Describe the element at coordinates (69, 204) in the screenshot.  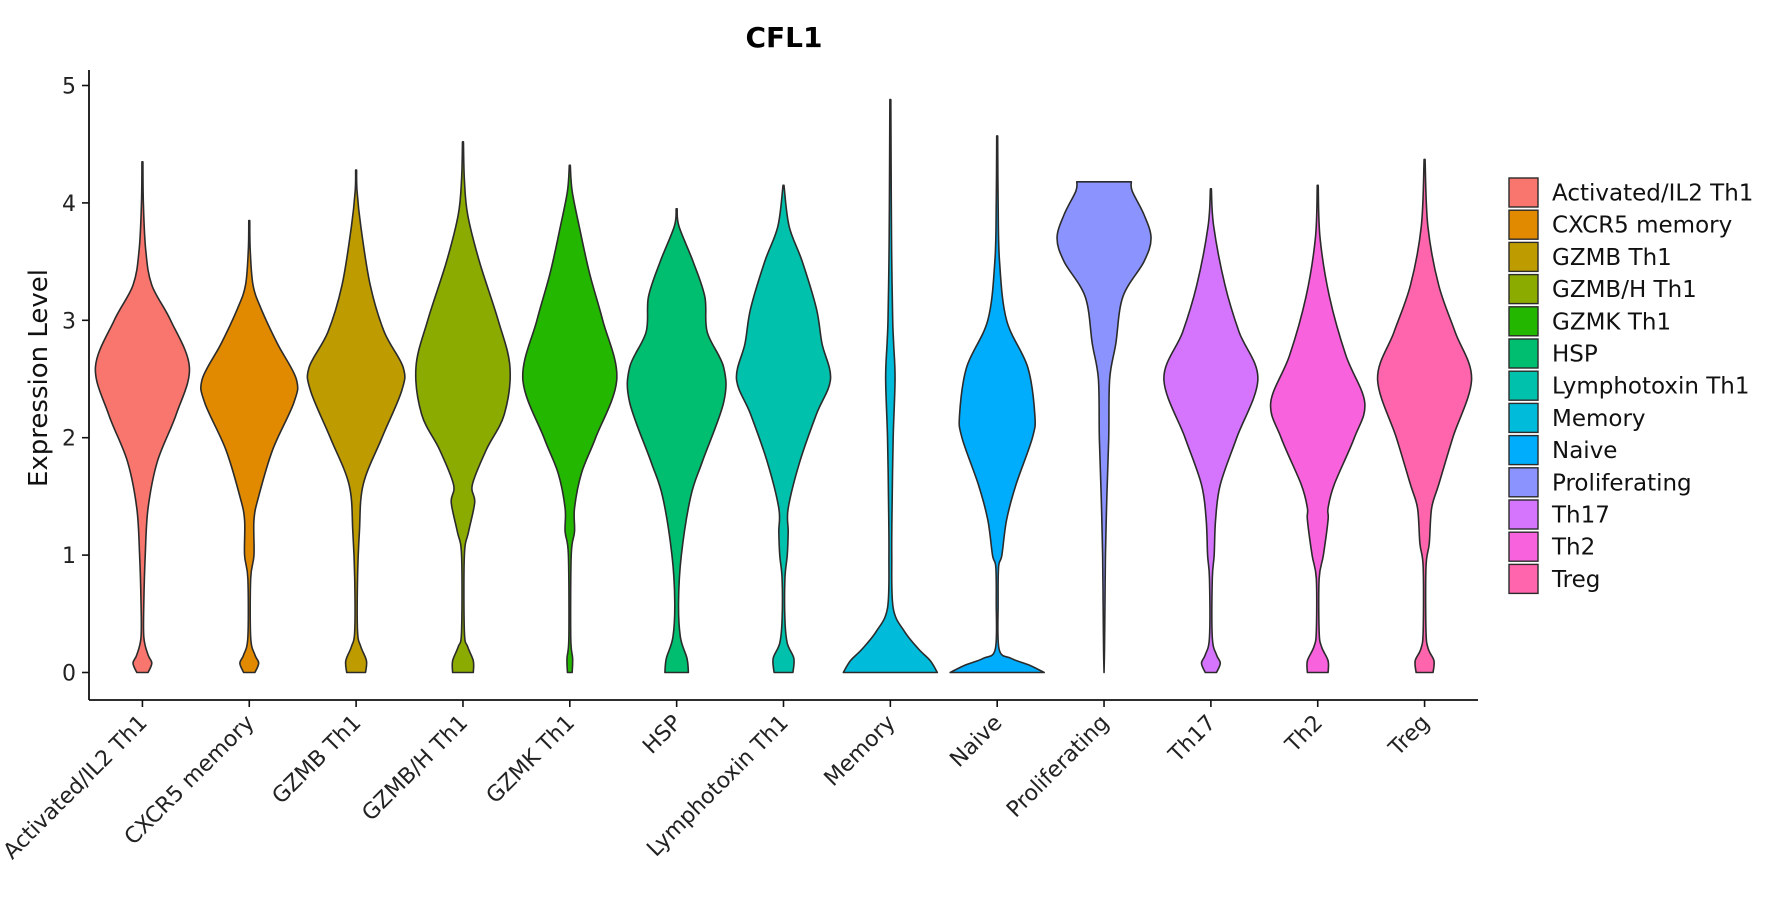
I see `y-tick-label: 4` at that location.